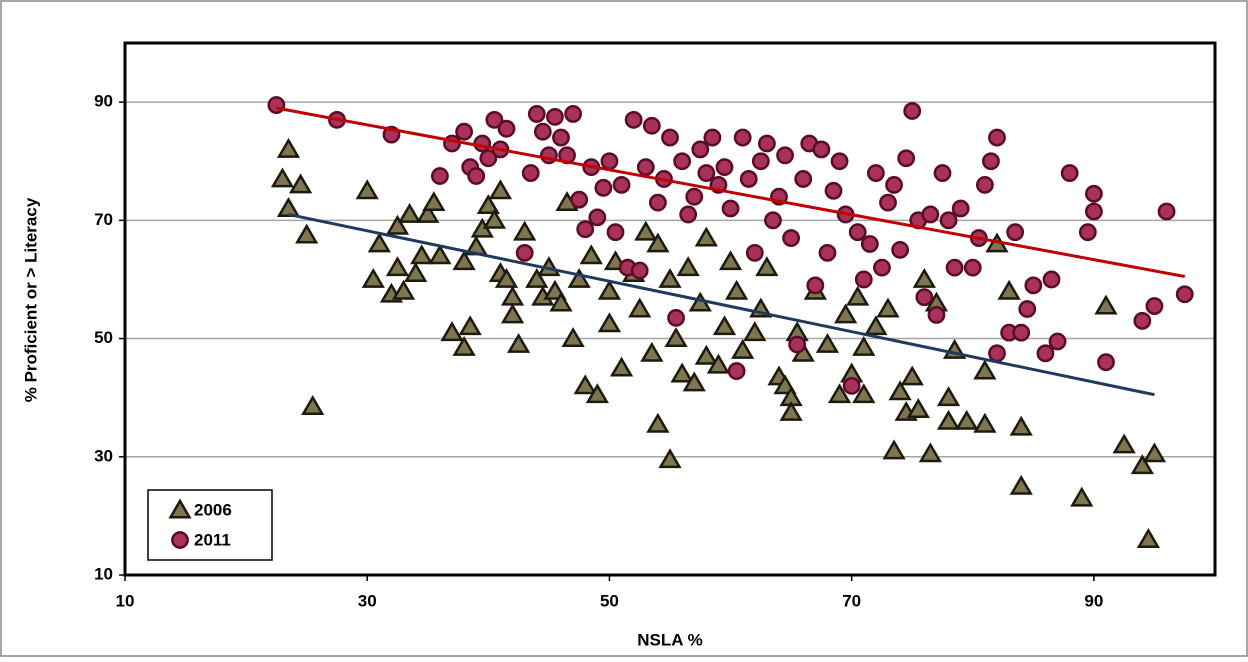 This screenshot has height=662, width=1248. What do you see at coordinates (212, 539) in the screenshot?
I see `legend-label: 2011` at bounding box center [212, 539].